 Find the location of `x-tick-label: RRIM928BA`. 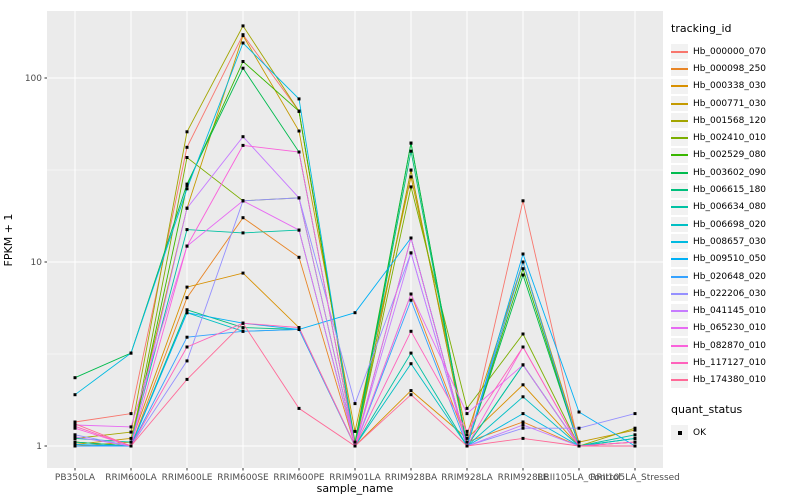

x-tick-label: RRIM928BA is located at coordinates (411, 478).